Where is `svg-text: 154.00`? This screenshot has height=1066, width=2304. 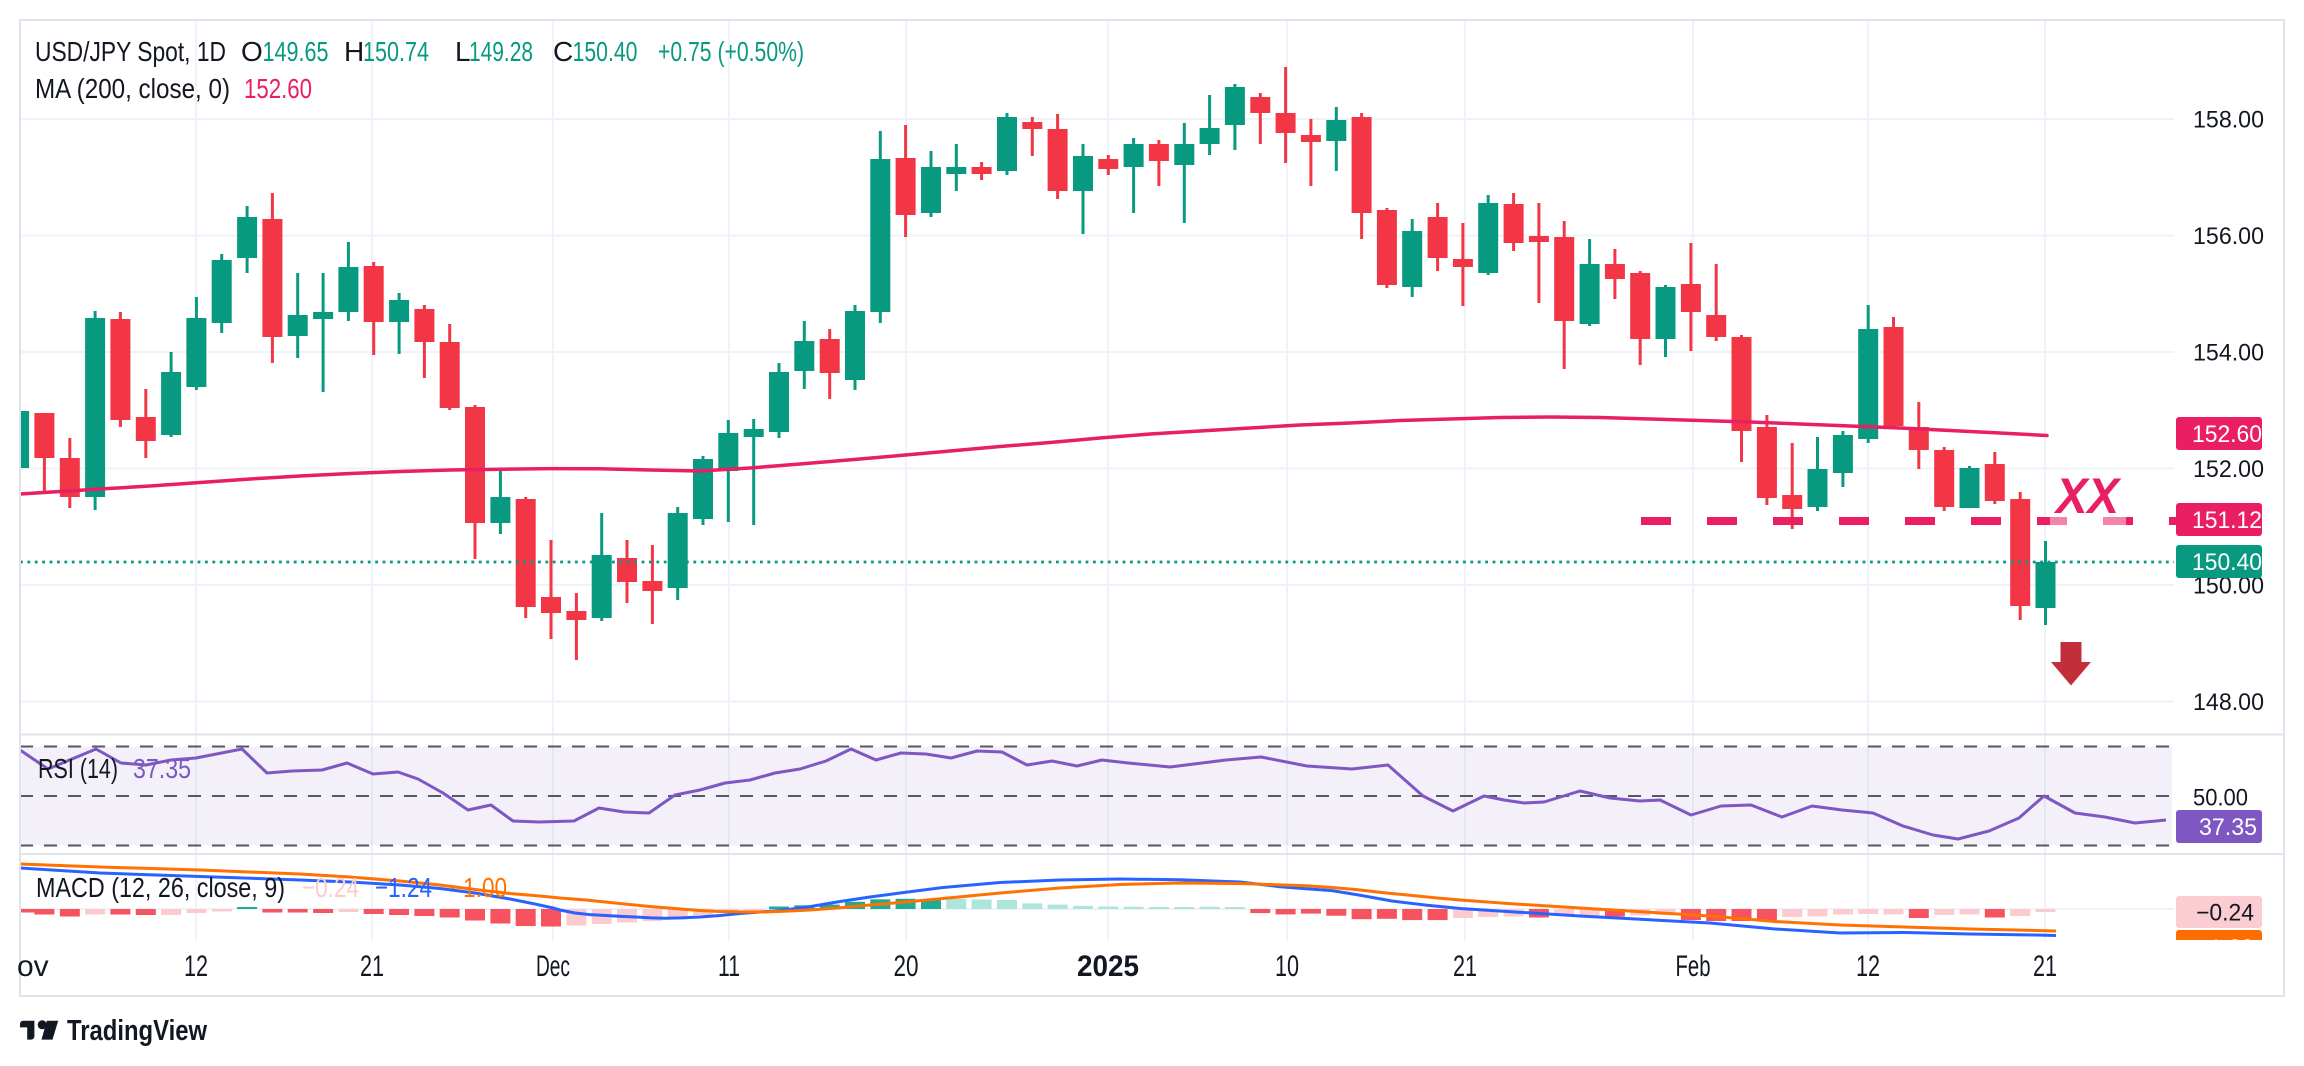 svg-text: 154.00 is located at coordinates (2228, 353).